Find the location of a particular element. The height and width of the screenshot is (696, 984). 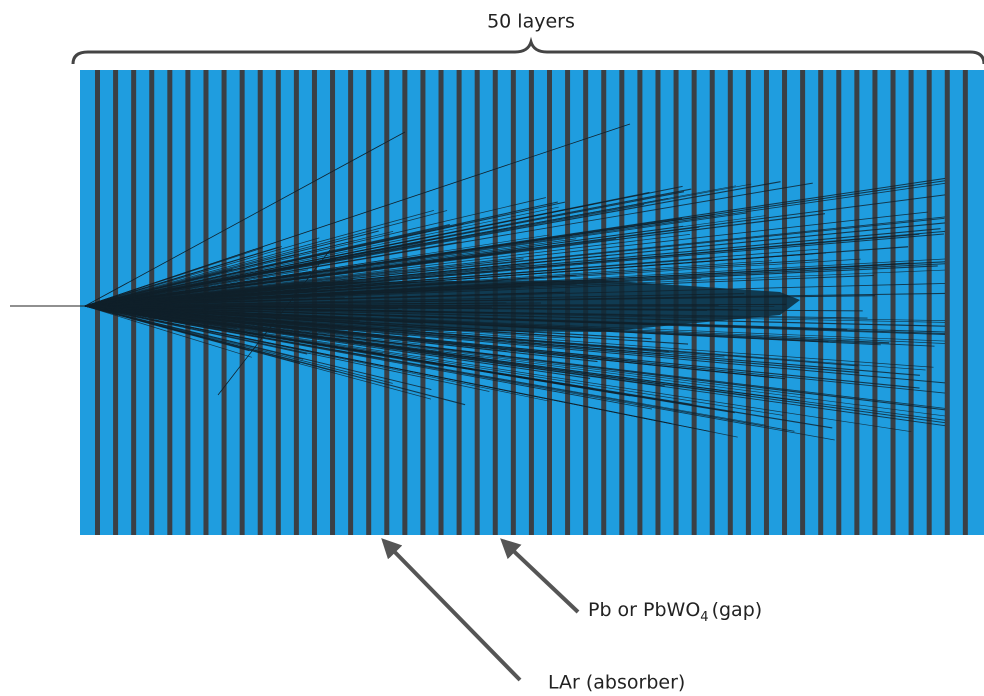

arrow-absorber is located at coordinates (451, 610).